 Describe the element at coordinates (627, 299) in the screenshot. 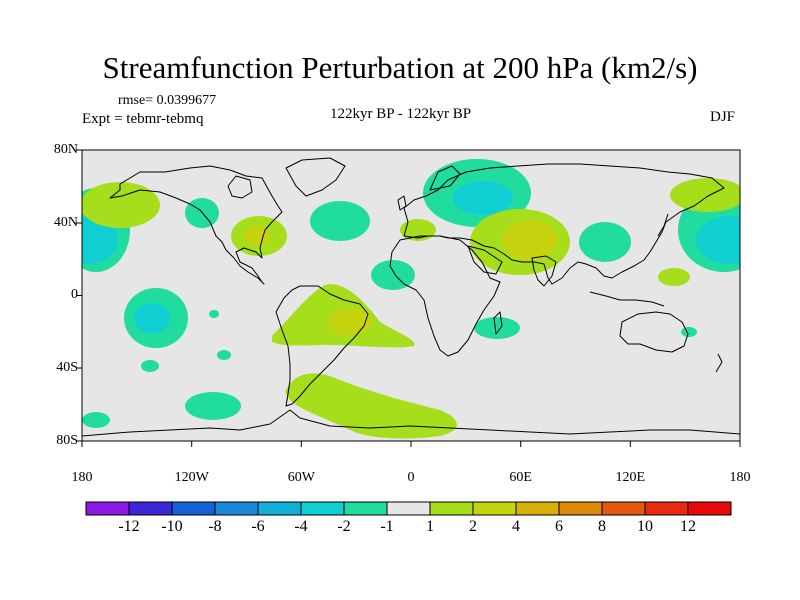

I see `coastline-indonesia` at that location.